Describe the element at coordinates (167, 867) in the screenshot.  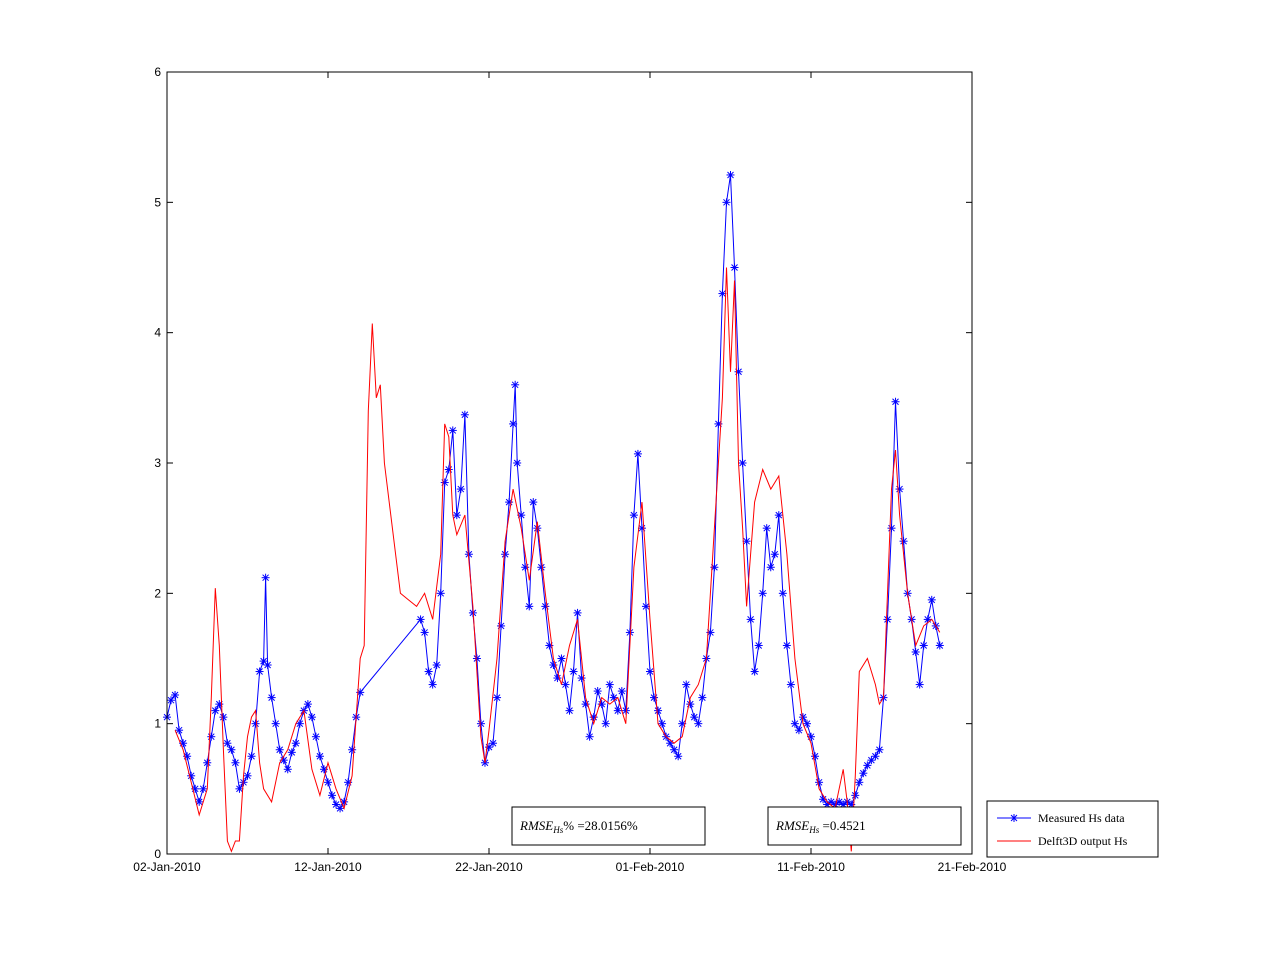
I see `x-tick-label: 02-Jan-2010` at that location.